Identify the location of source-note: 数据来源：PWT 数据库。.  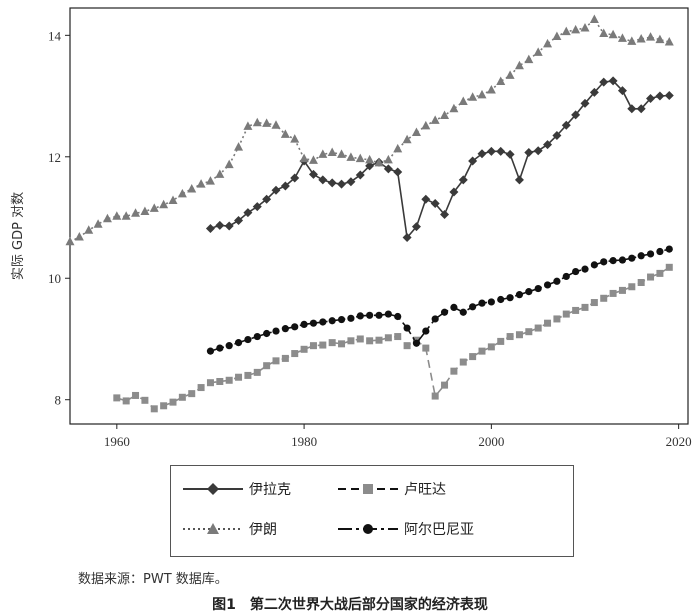
(153, 579).